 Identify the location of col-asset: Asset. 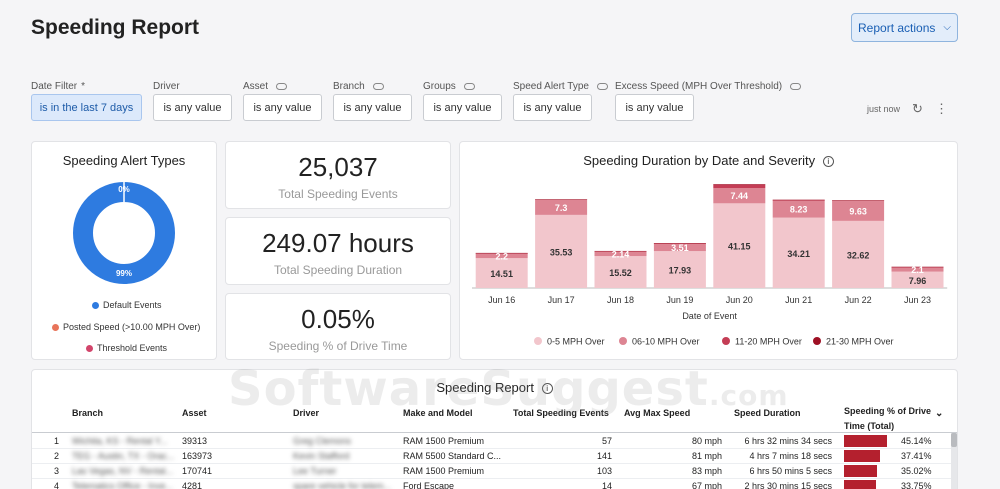
(194, 413).